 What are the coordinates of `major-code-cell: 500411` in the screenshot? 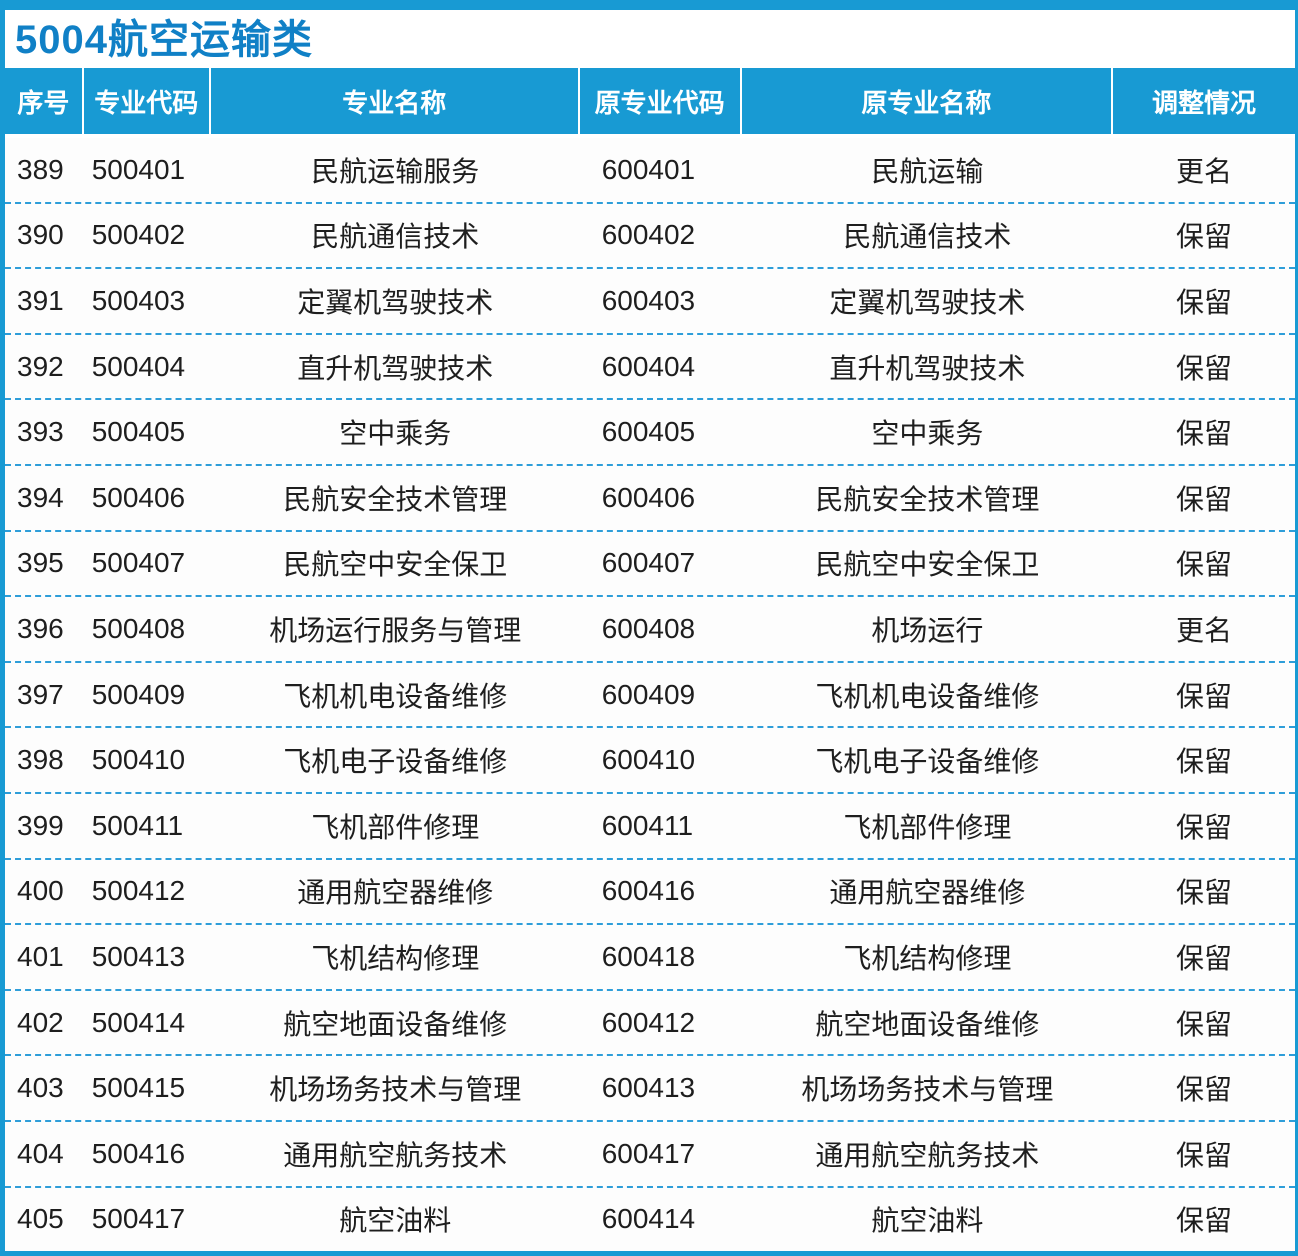 It's located at (137, 825).